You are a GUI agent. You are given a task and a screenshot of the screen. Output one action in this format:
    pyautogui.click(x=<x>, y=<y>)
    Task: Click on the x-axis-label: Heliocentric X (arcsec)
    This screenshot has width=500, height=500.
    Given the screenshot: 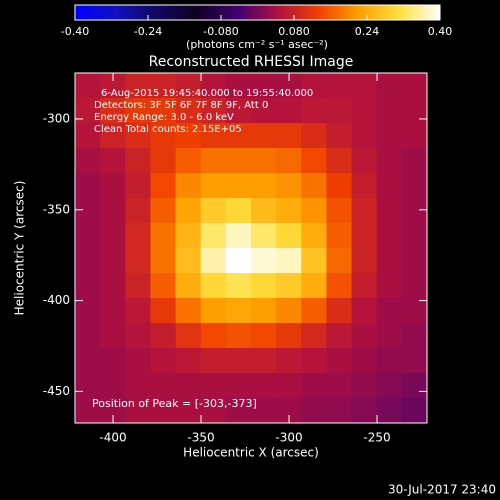 What is the action you would take?
    pyautogui.click(x=251, y=453)
    